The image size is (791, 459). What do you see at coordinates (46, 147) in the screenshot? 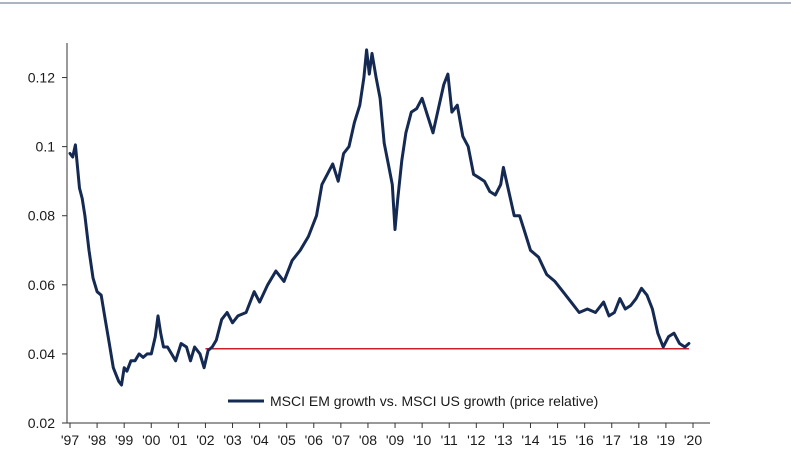
I see `y-tick-label: 0.1` at bounding box center [46, 147].